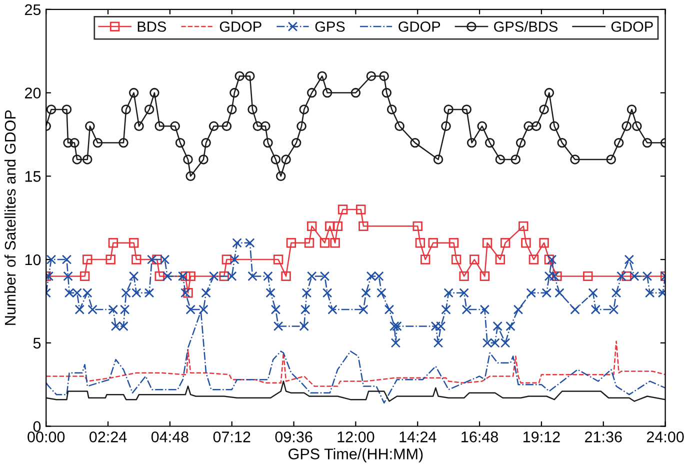  I want to click on x-tick-label: 24:00, so click(665, 437).